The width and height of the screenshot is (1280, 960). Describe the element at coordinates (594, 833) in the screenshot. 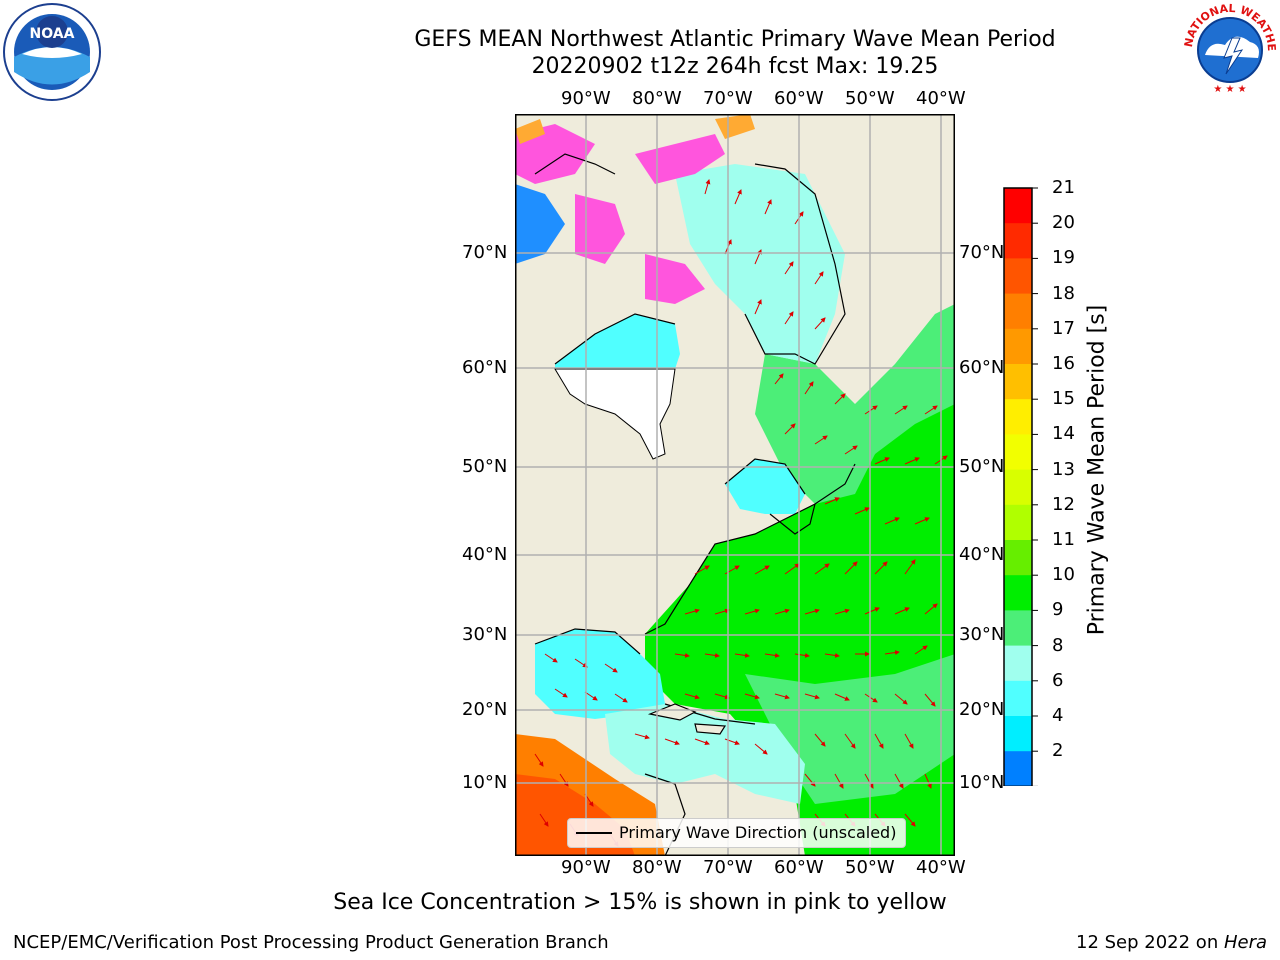

I see `legend-line-swatch` at that location.